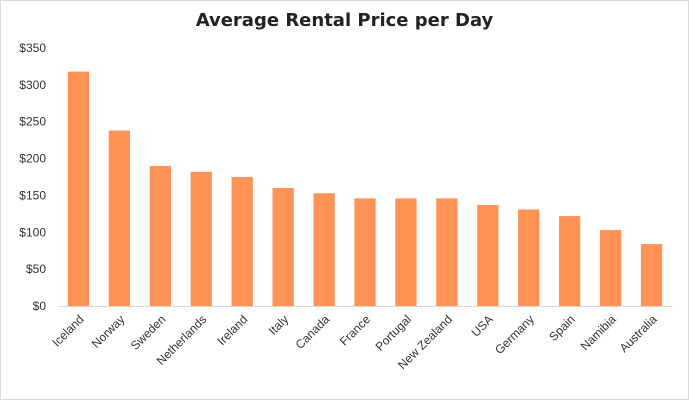 The height and width of the screenshot is (400, 689). I want to click on y-tick-label: $350, so click(32, 48).